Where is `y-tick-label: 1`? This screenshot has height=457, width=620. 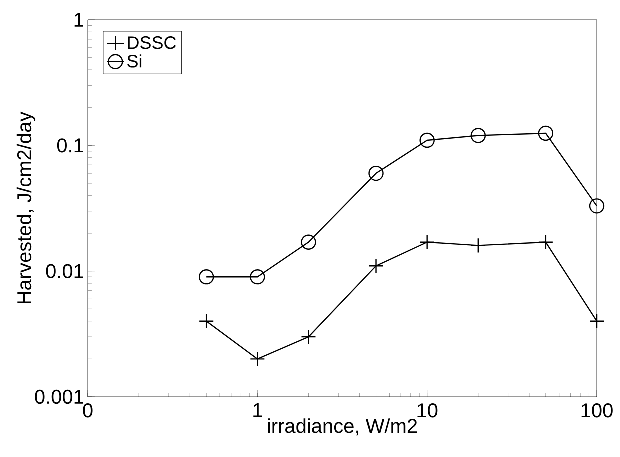 y-tick-label: 1 is located at coordinates (79, 20).